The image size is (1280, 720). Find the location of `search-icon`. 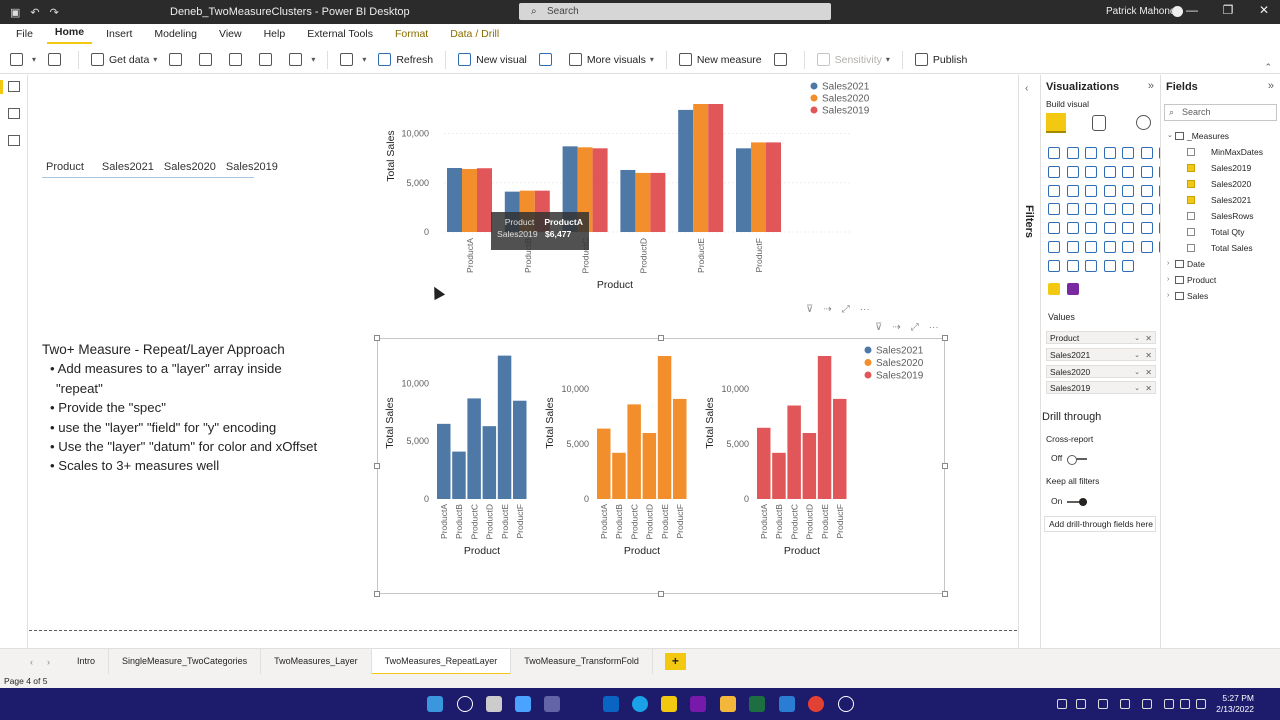

search-icon is located at coordinates (465, 704).